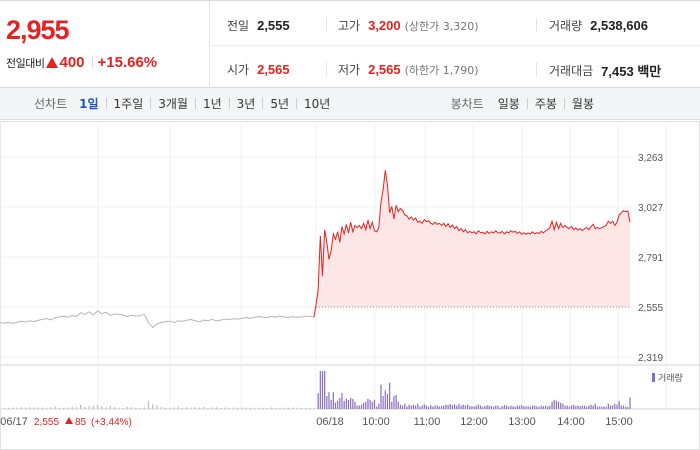 Image resolution: width=700 pixels, height=450 pixels. Describe the element at coordinates (128, 104) in the screenshot. I see `period-1w: 1주일` at that location.